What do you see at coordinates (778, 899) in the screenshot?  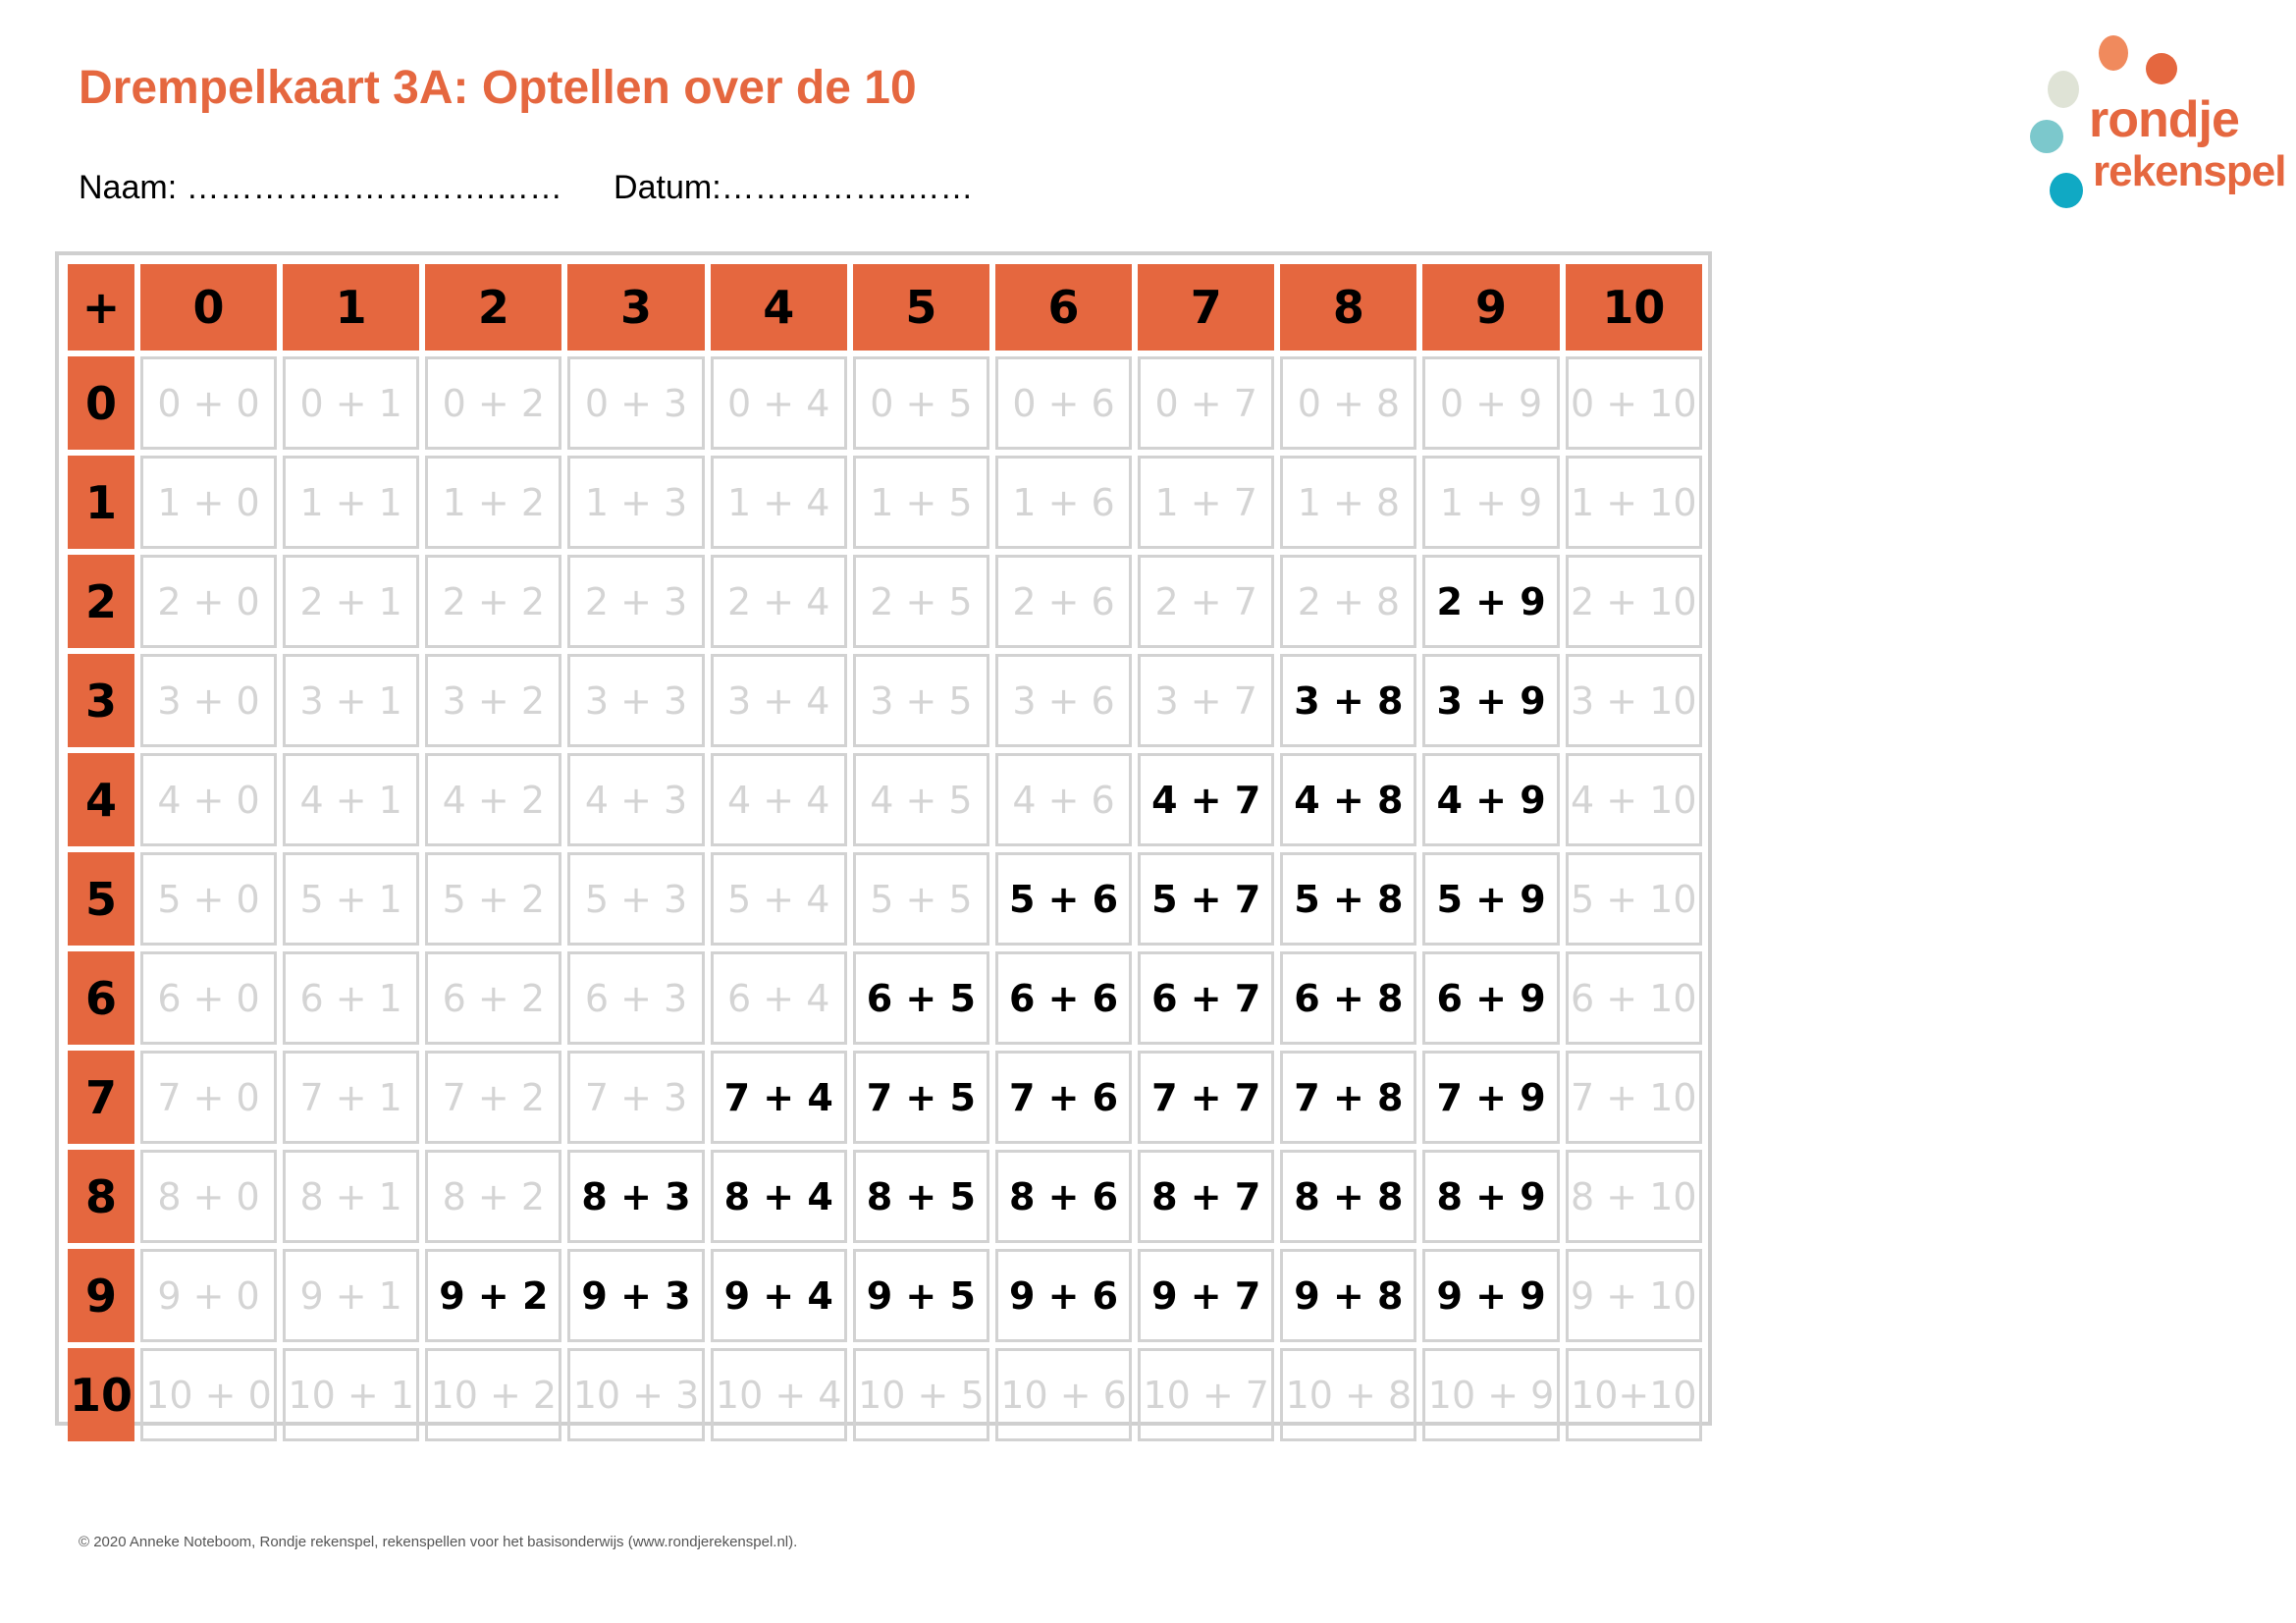 I see `sum-cell: 5 + 4` at bounding box center [778, 899].